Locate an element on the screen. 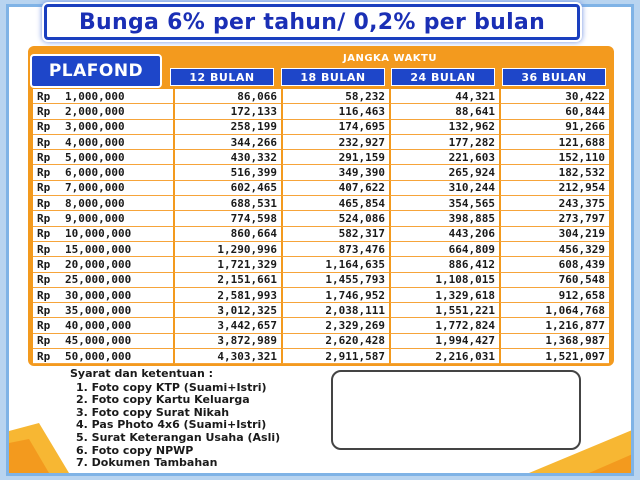 This screenshot has height=480, width=640. installment-18-cell: 1,746,952 is located at coordinates (335, 295).